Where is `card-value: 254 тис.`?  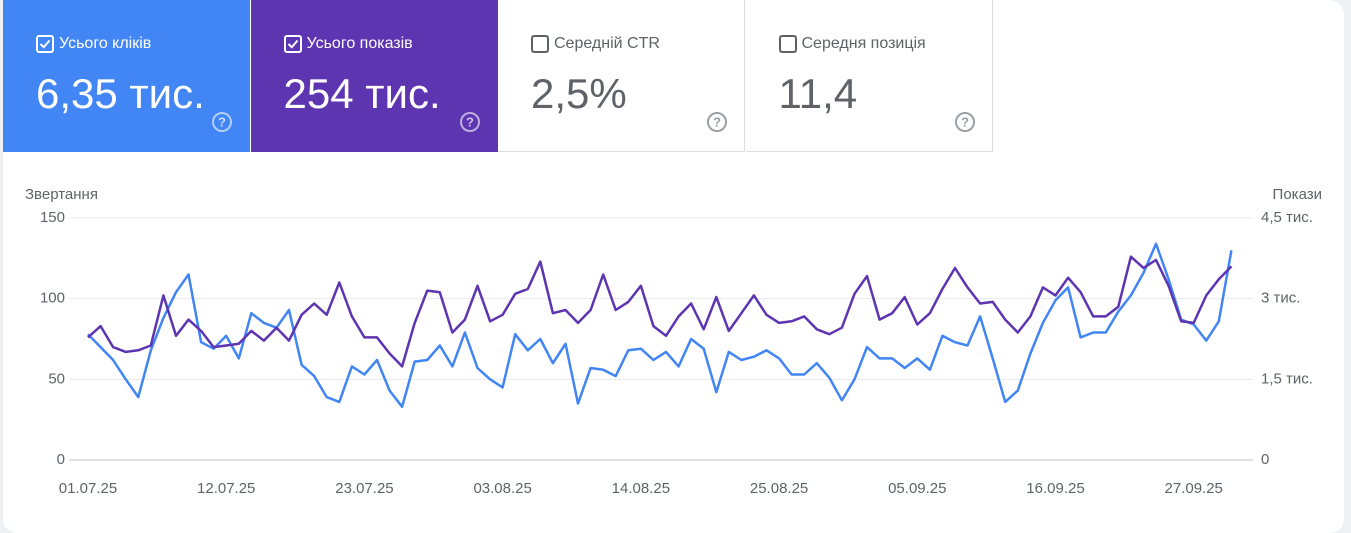 card-value: 254 тис. is located at coordinates (362, 93).